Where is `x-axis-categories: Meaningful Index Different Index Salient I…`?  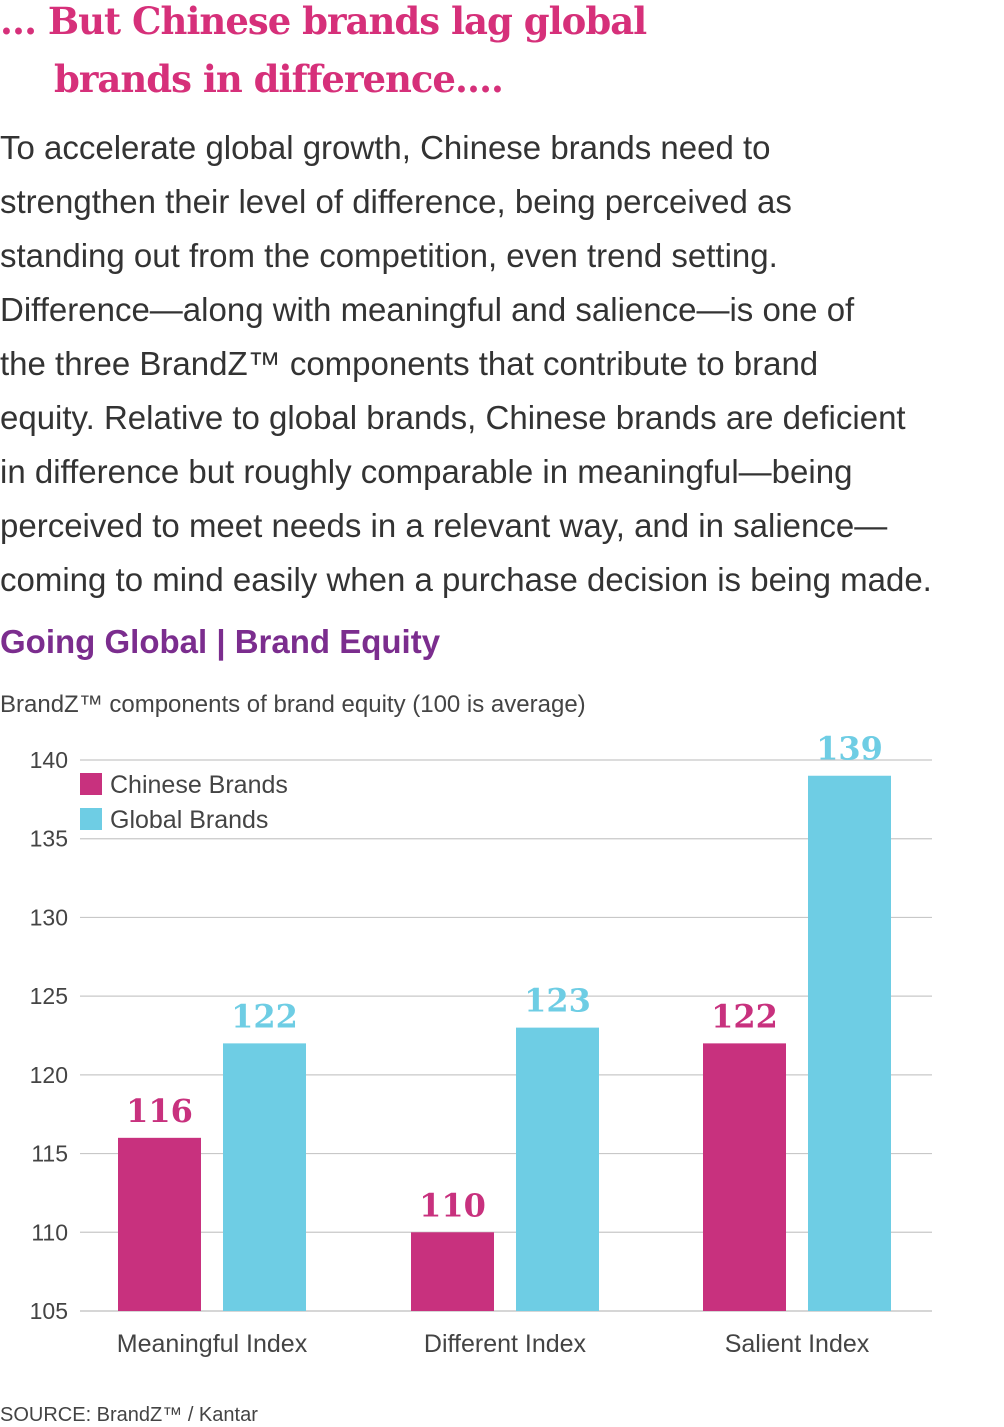 x-axis-categories: Meaningful Index Different Index Salient I… is located at coordinates (493, 1344).